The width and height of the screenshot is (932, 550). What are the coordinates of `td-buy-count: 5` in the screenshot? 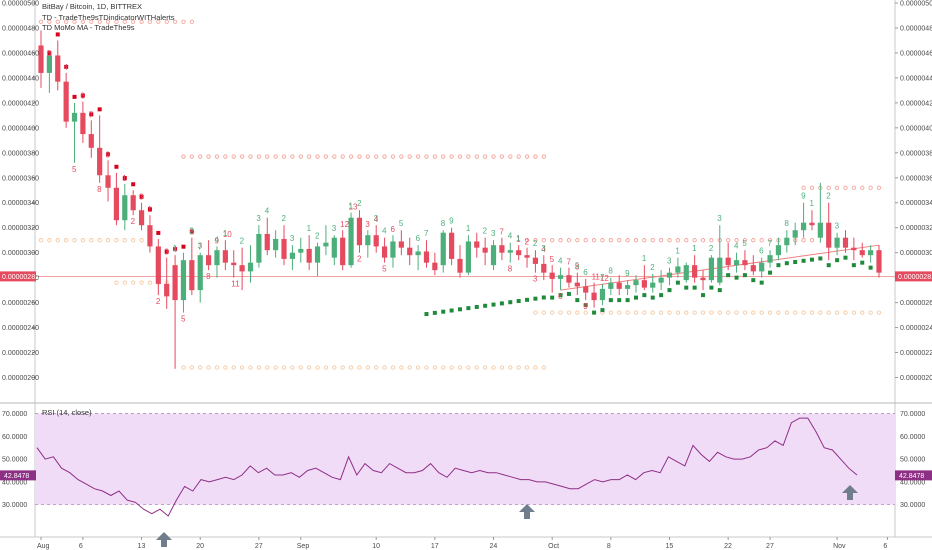 It's located at (744, 243).